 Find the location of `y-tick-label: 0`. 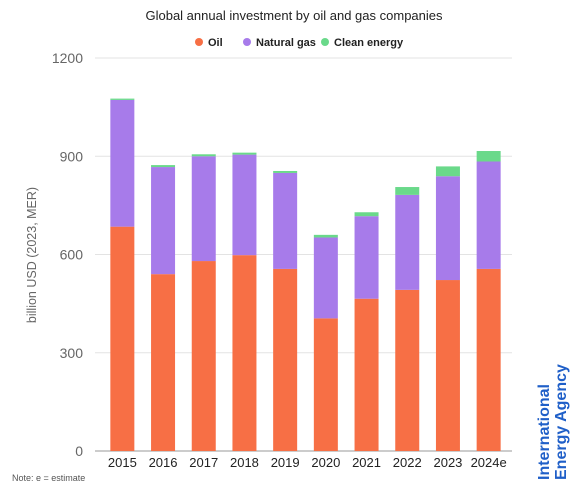

y-tick-label: 0 is located at coordinates (79, 451).